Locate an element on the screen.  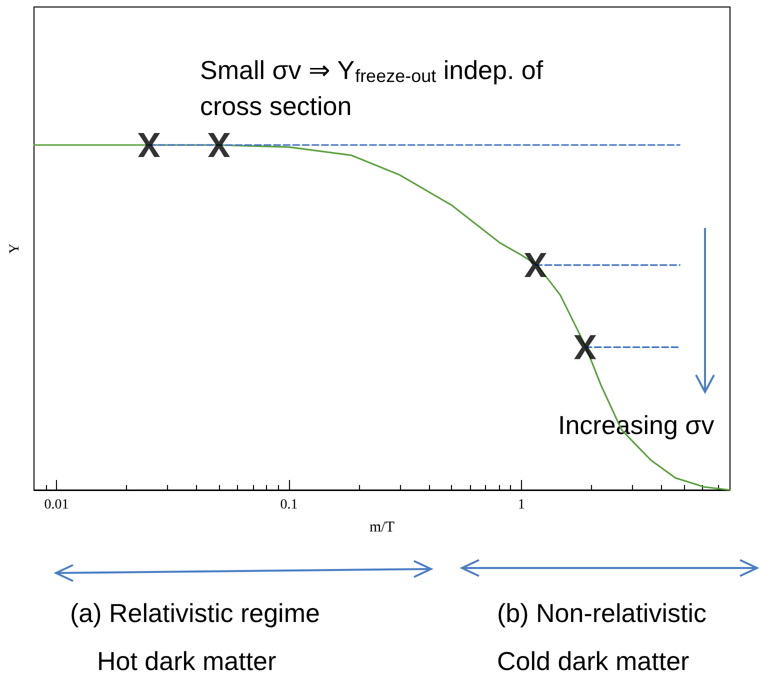
text: (b) Non-relativistic is located at coordinates (601, 613).